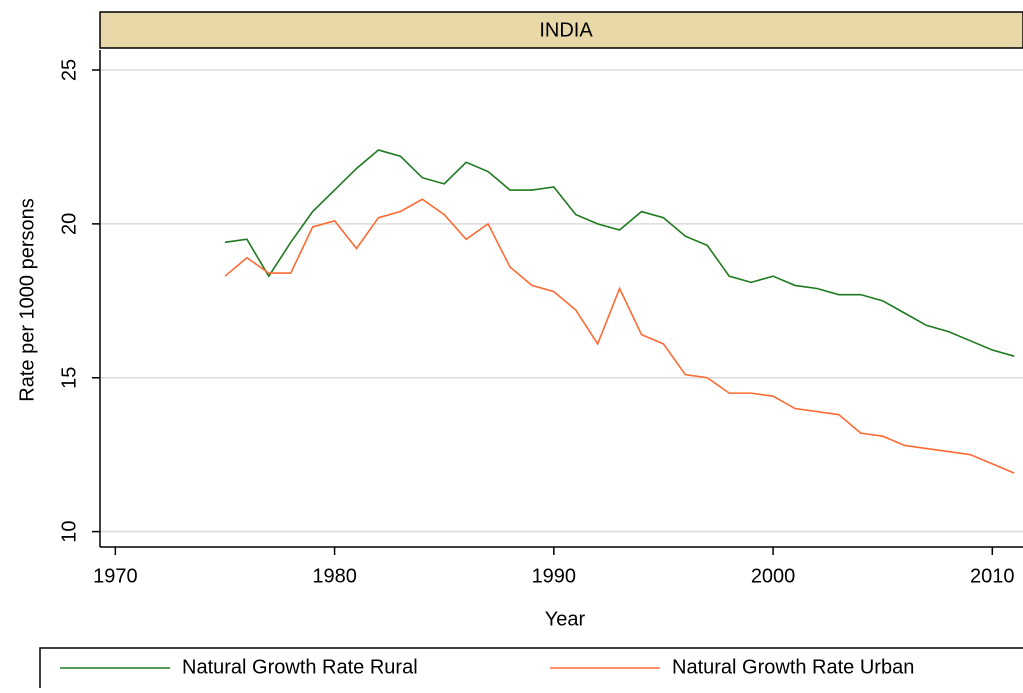 This screenshot has width=1023, height=693. I want to click on panel-header, so click(561, 30).